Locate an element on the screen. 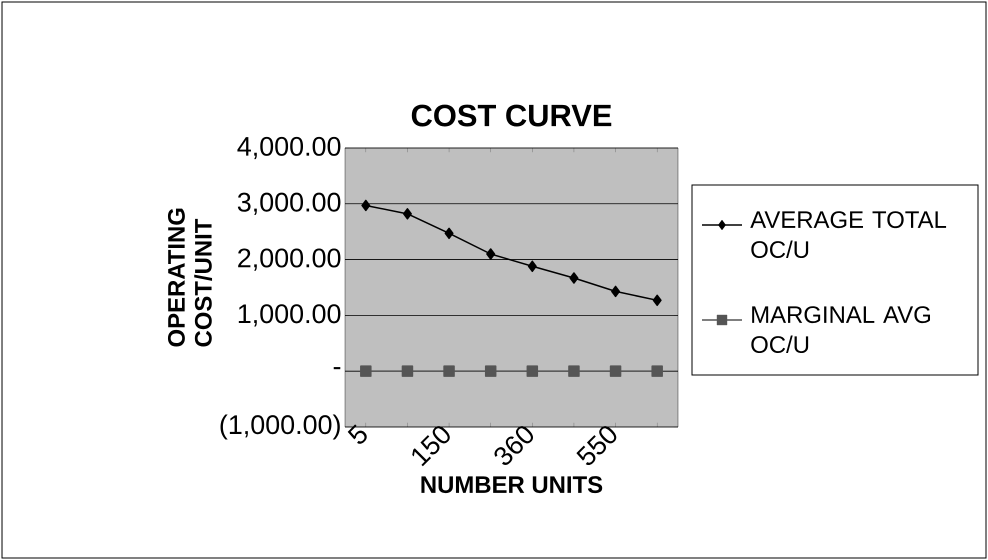 This screenshot has height=560, width=988. y-tick-label: - is located at coordinates (337, 368).